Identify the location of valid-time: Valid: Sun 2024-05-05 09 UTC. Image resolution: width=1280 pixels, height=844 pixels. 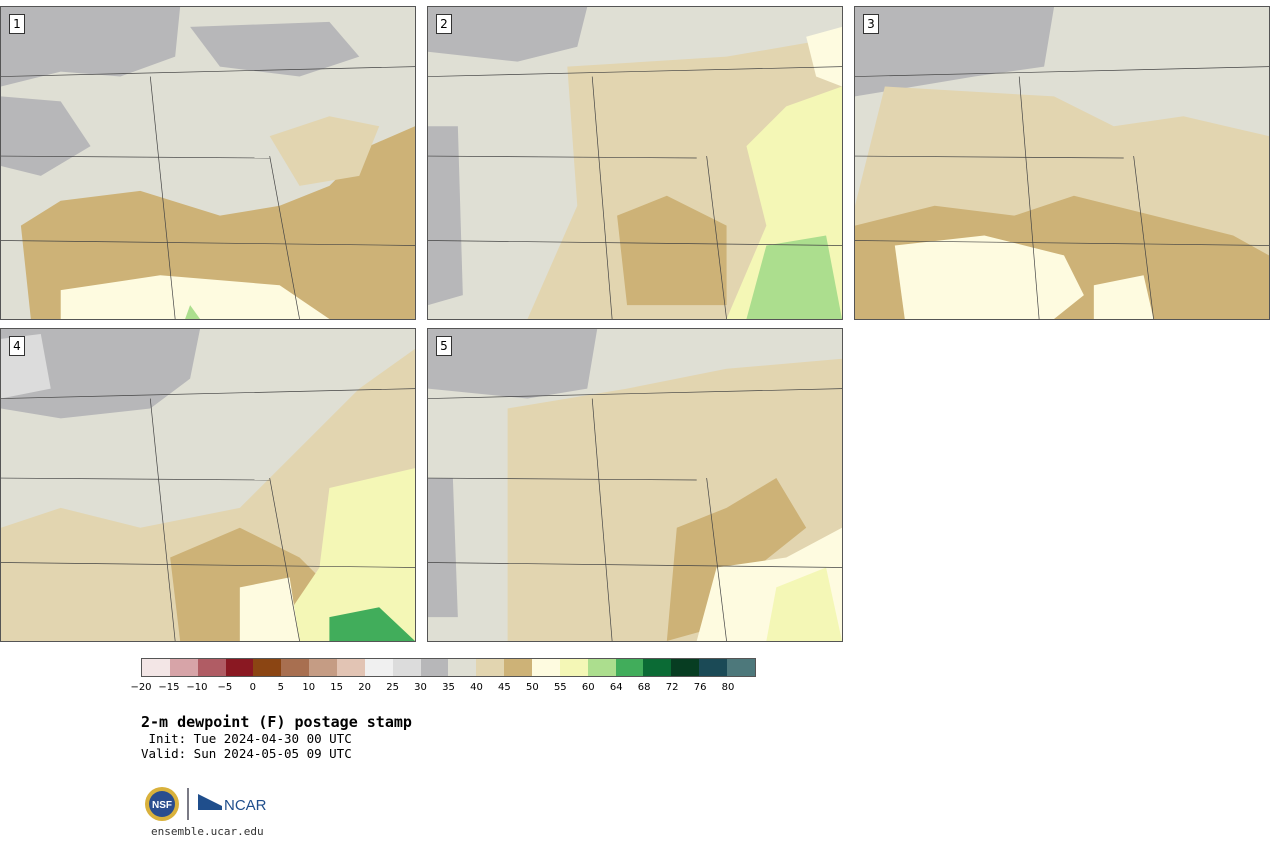
(246, 753).